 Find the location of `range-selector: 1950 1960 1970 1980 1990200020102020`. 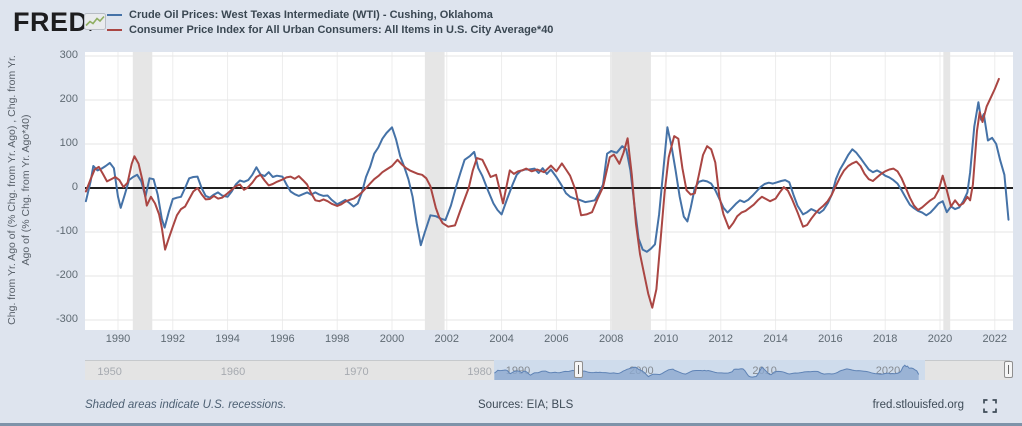

range-selector: 1950 1960 1970 1980 1990200020102020 is located at coordinates (511, 370).